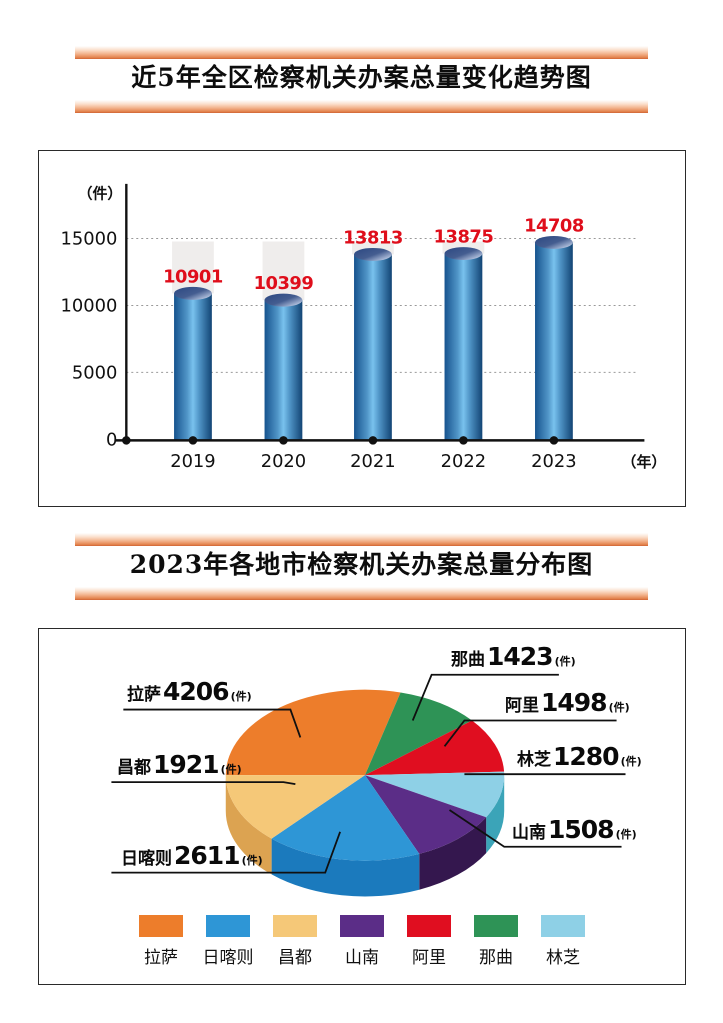 The height and width of the screenshot is (1023, 723). Describe the element at coordinates (464, 237) in the screenshot. I see `bar-value-label-2022: 13875` at that location.